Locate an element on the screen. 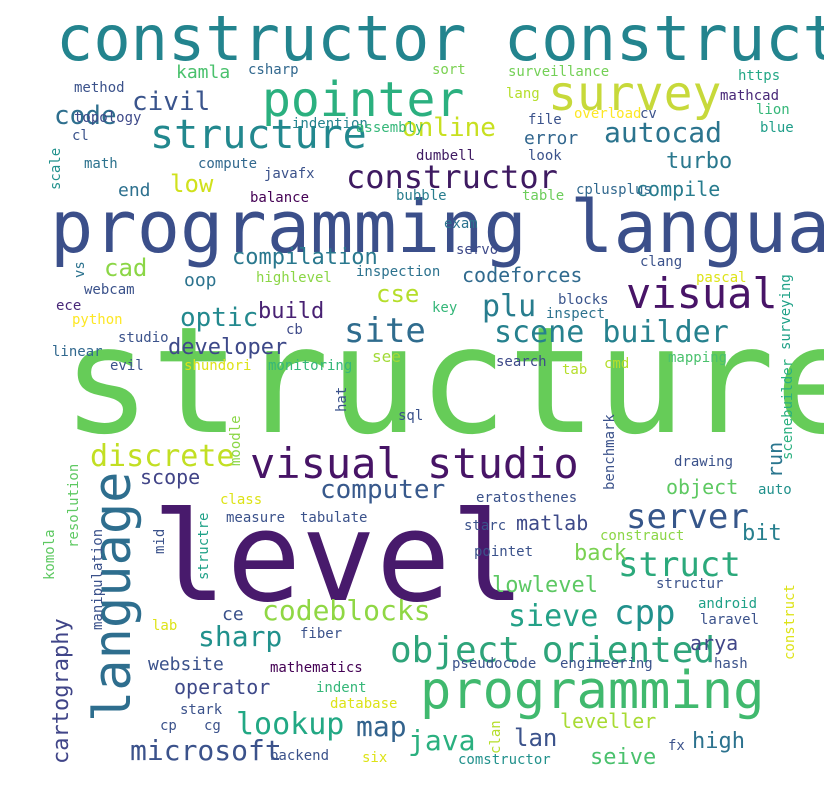 The image size is (824, 803). word-linear: linear is located at coordinates (77, 352).